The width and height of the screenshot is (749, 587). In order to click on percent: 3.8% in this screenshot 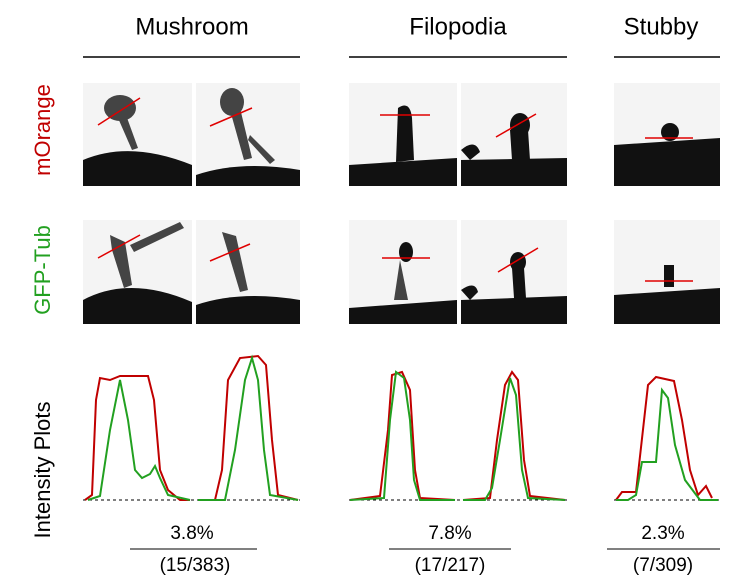, I will do `click(191, 533)`.